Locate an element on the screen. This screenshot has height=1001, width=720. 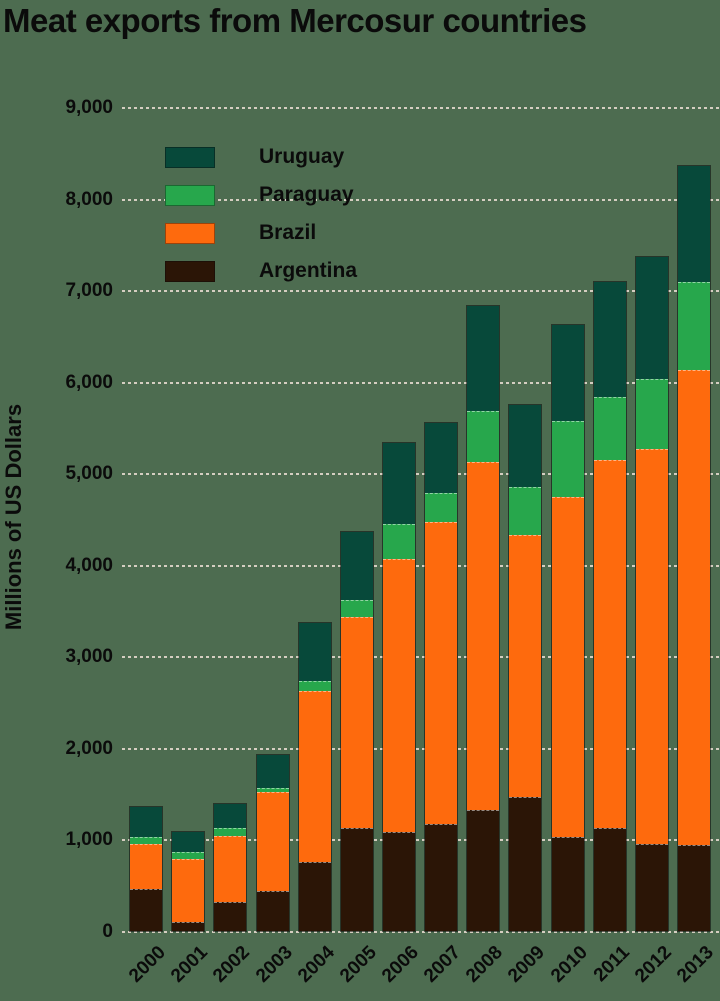
bar-segment-2006-brazil is located at coordinates (398, 696).